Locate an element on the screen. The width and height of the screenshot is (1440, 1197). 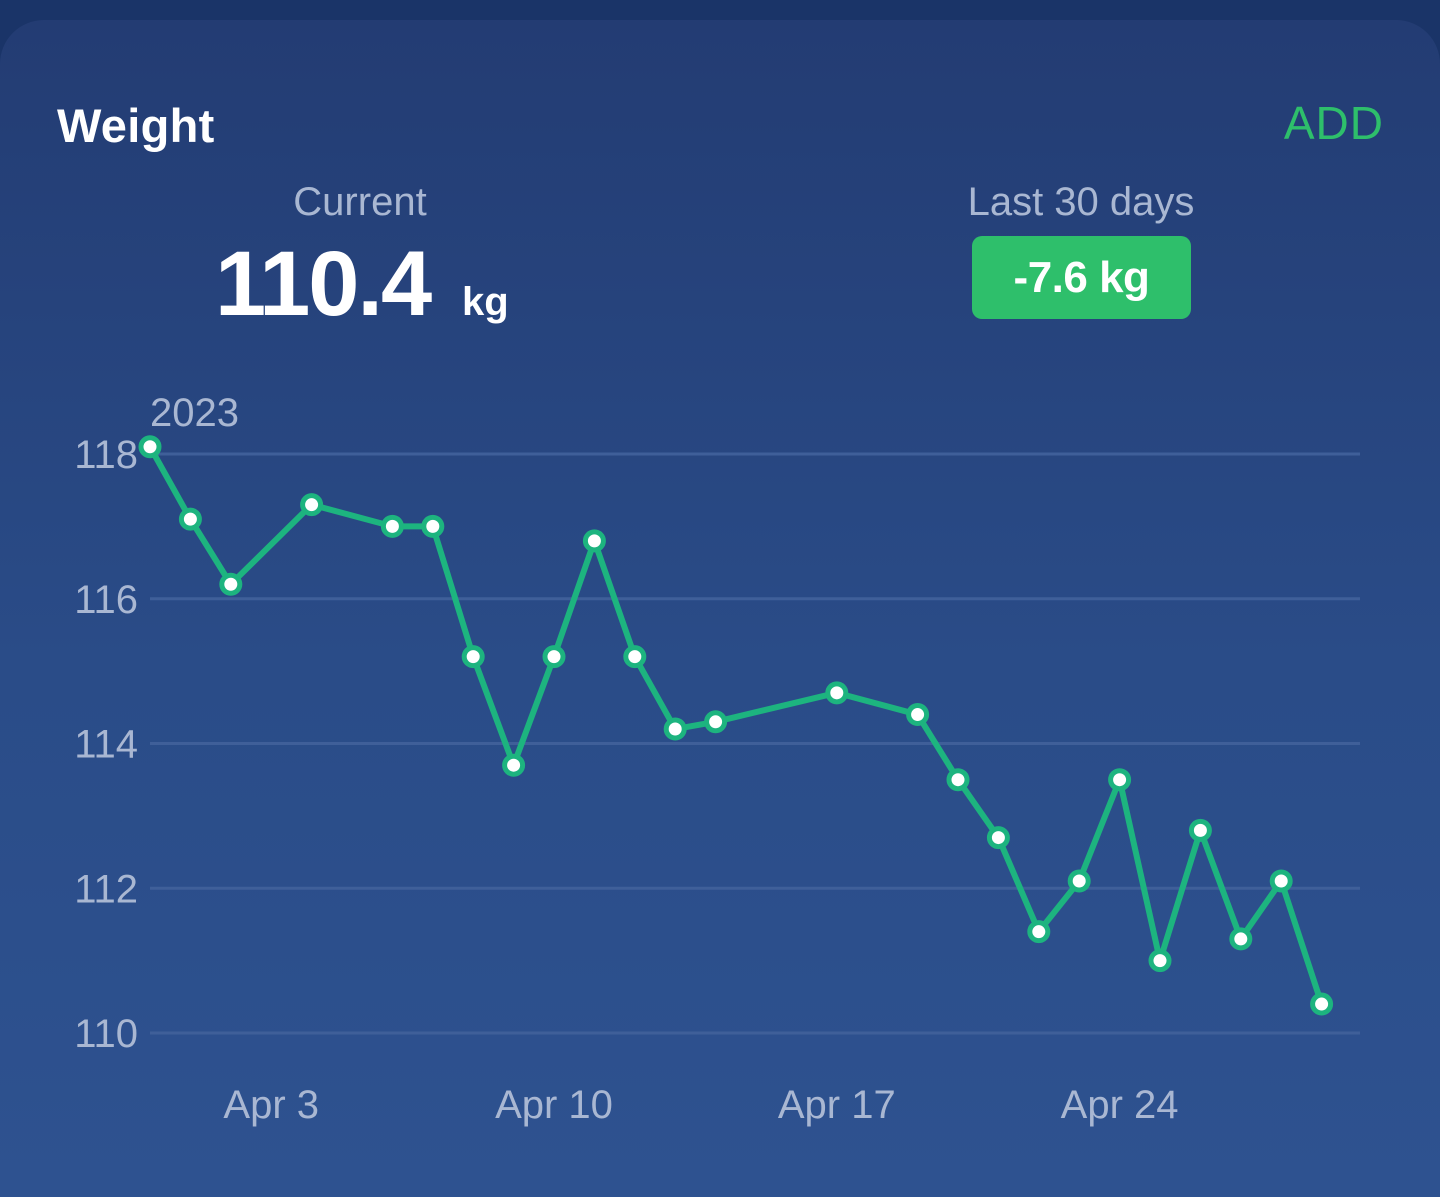
y-axis-tick-labels: 118 116 114 112 110 is located at coordinates (106, 744).